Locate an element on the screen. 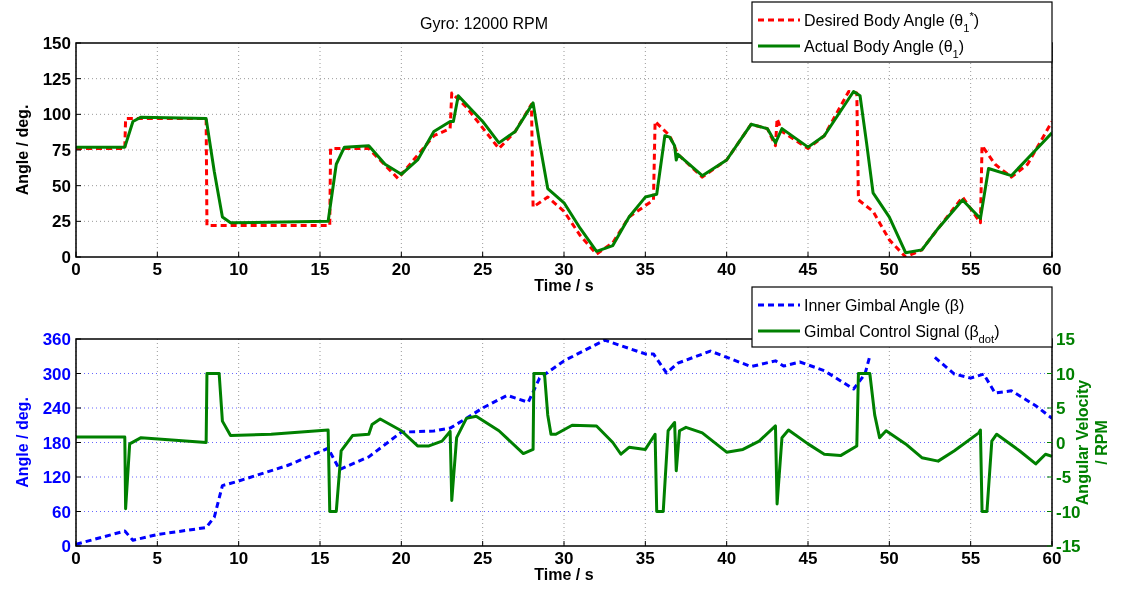 Image resolution: width=1143 pixels, height=589 pixels. y-tick-label: 150 is located at coordinates (56, 43).